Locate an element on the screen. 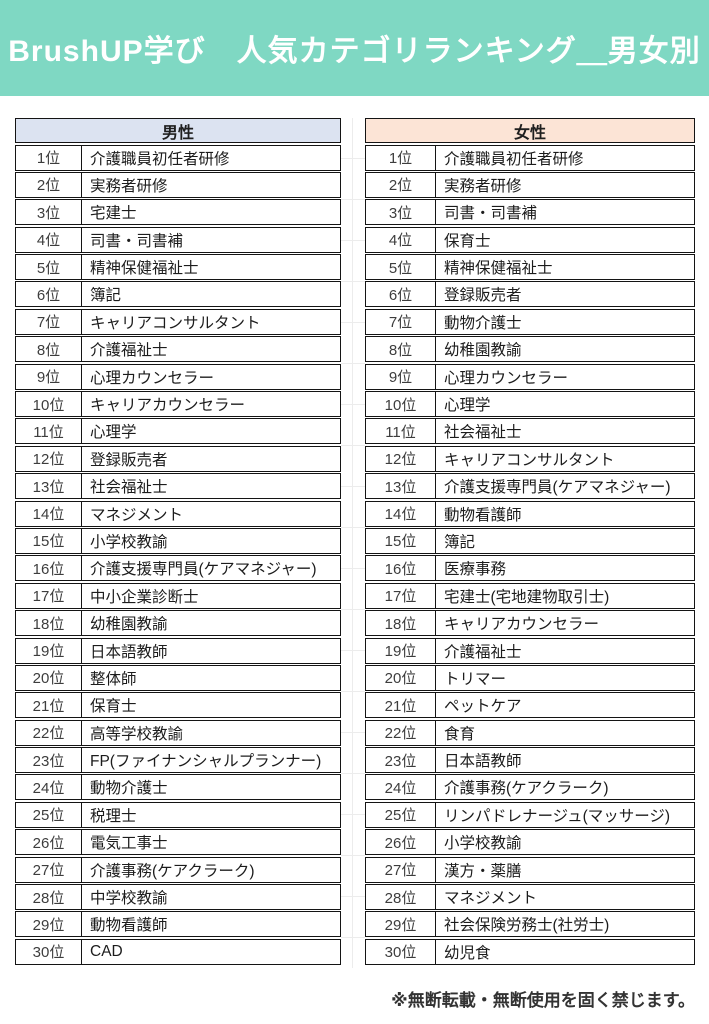 Image resolution: width=709 pixels, height=1024 pixels. category-name: 登録販売者 is located at coordinates (129, 460).